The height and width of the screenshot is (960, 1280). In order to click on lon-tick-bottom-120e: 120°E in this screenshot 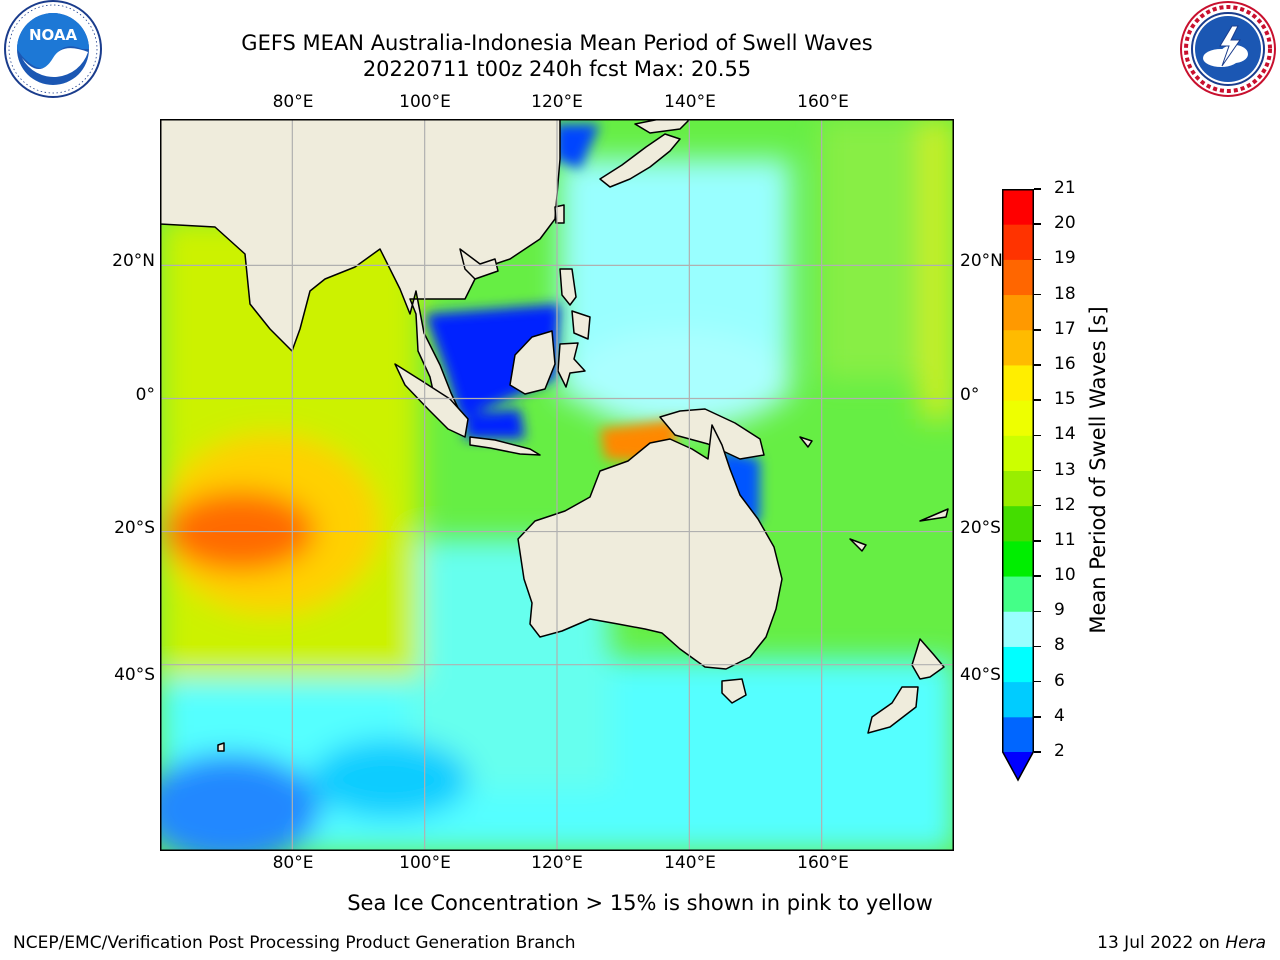, I will do `click(557, 863)`.